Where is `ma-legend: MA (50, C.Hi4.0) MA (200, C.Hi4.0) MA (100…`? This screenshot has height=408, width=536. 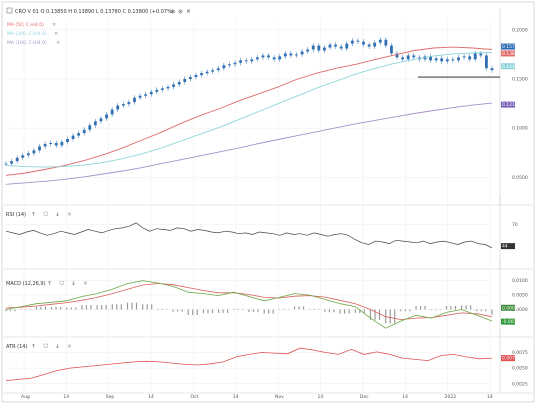 ma-legend: MA (50, C.Hi4.0) MA (200, C.Hi4.0) MA (100… is located at coordinates (33, 34).